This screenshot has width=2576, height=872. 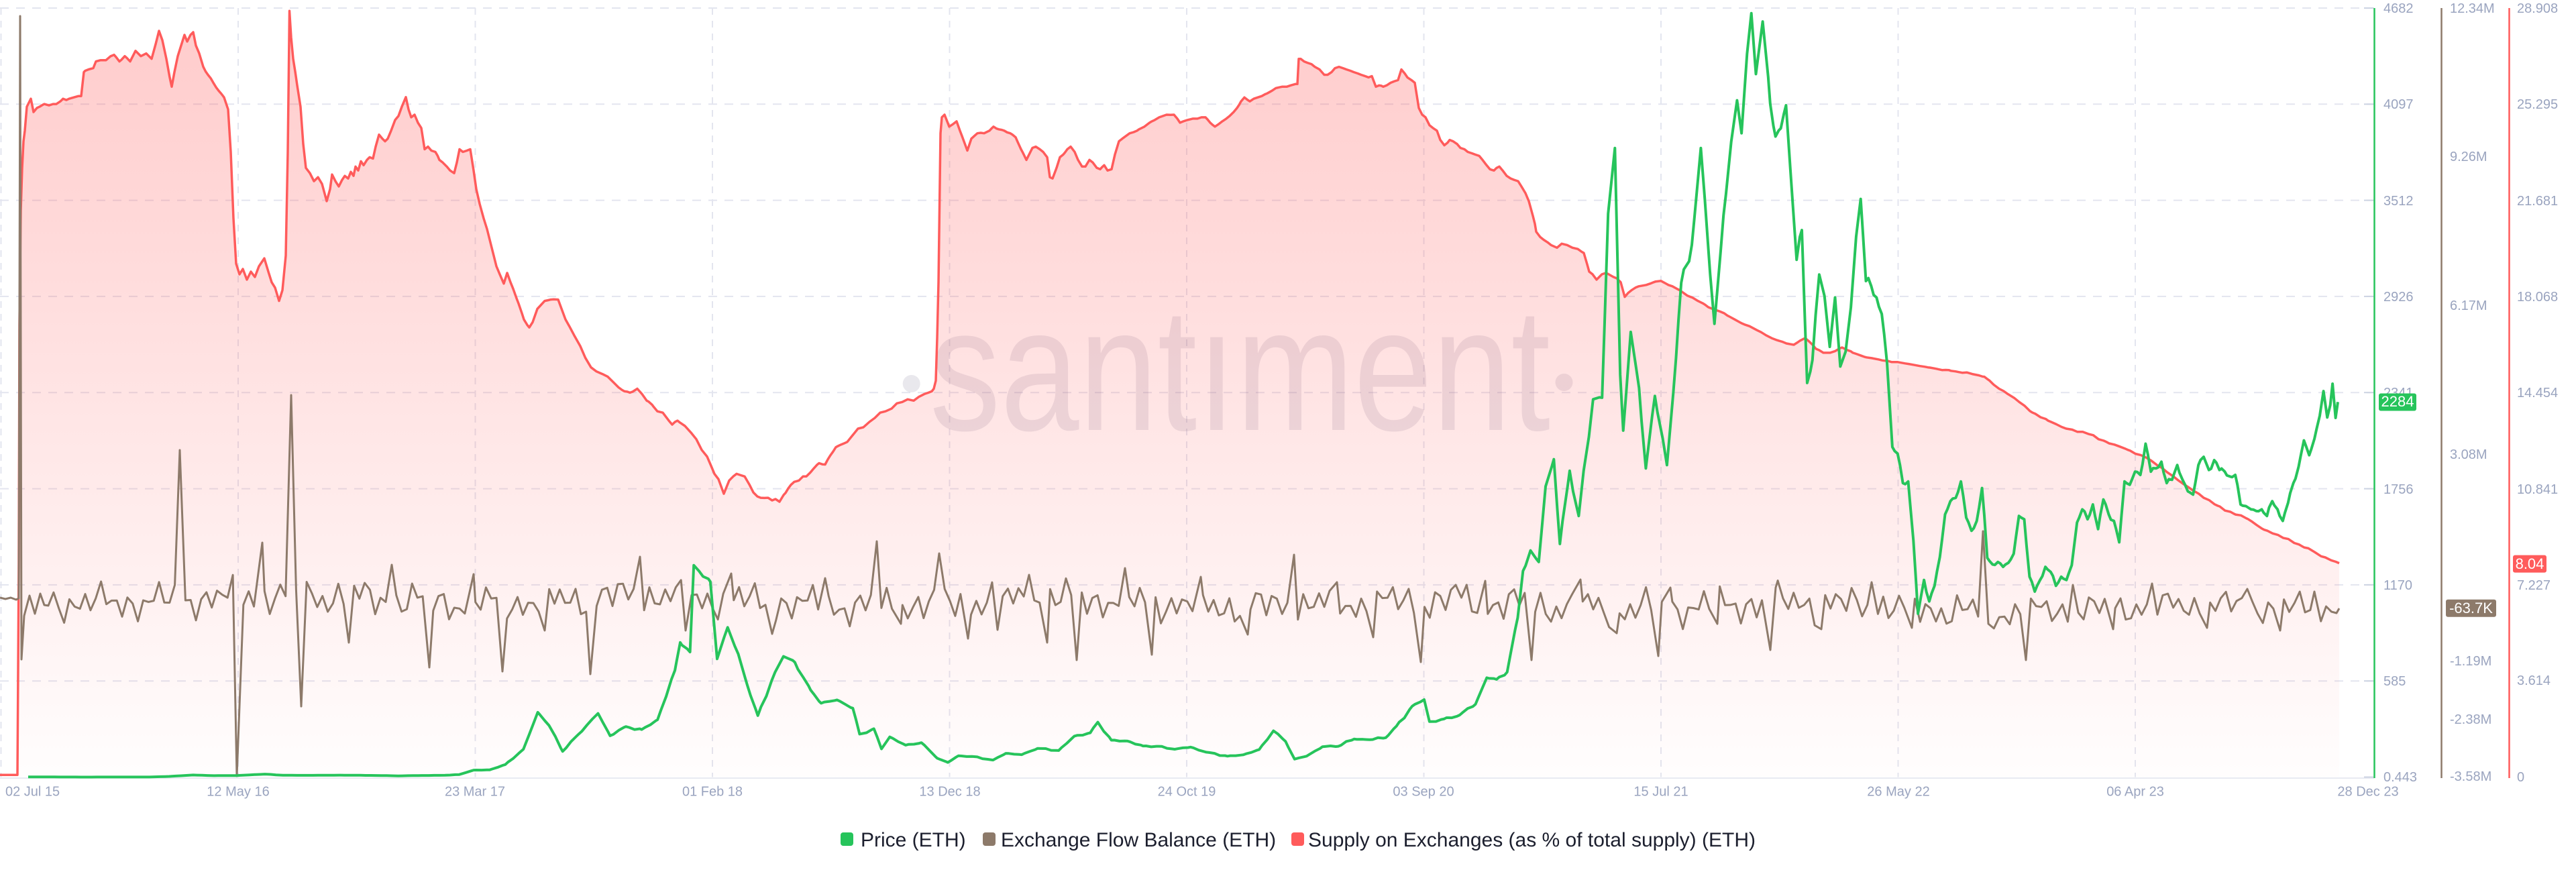 I want to click on svg-text: 4682, so click(x=2398, y=8).